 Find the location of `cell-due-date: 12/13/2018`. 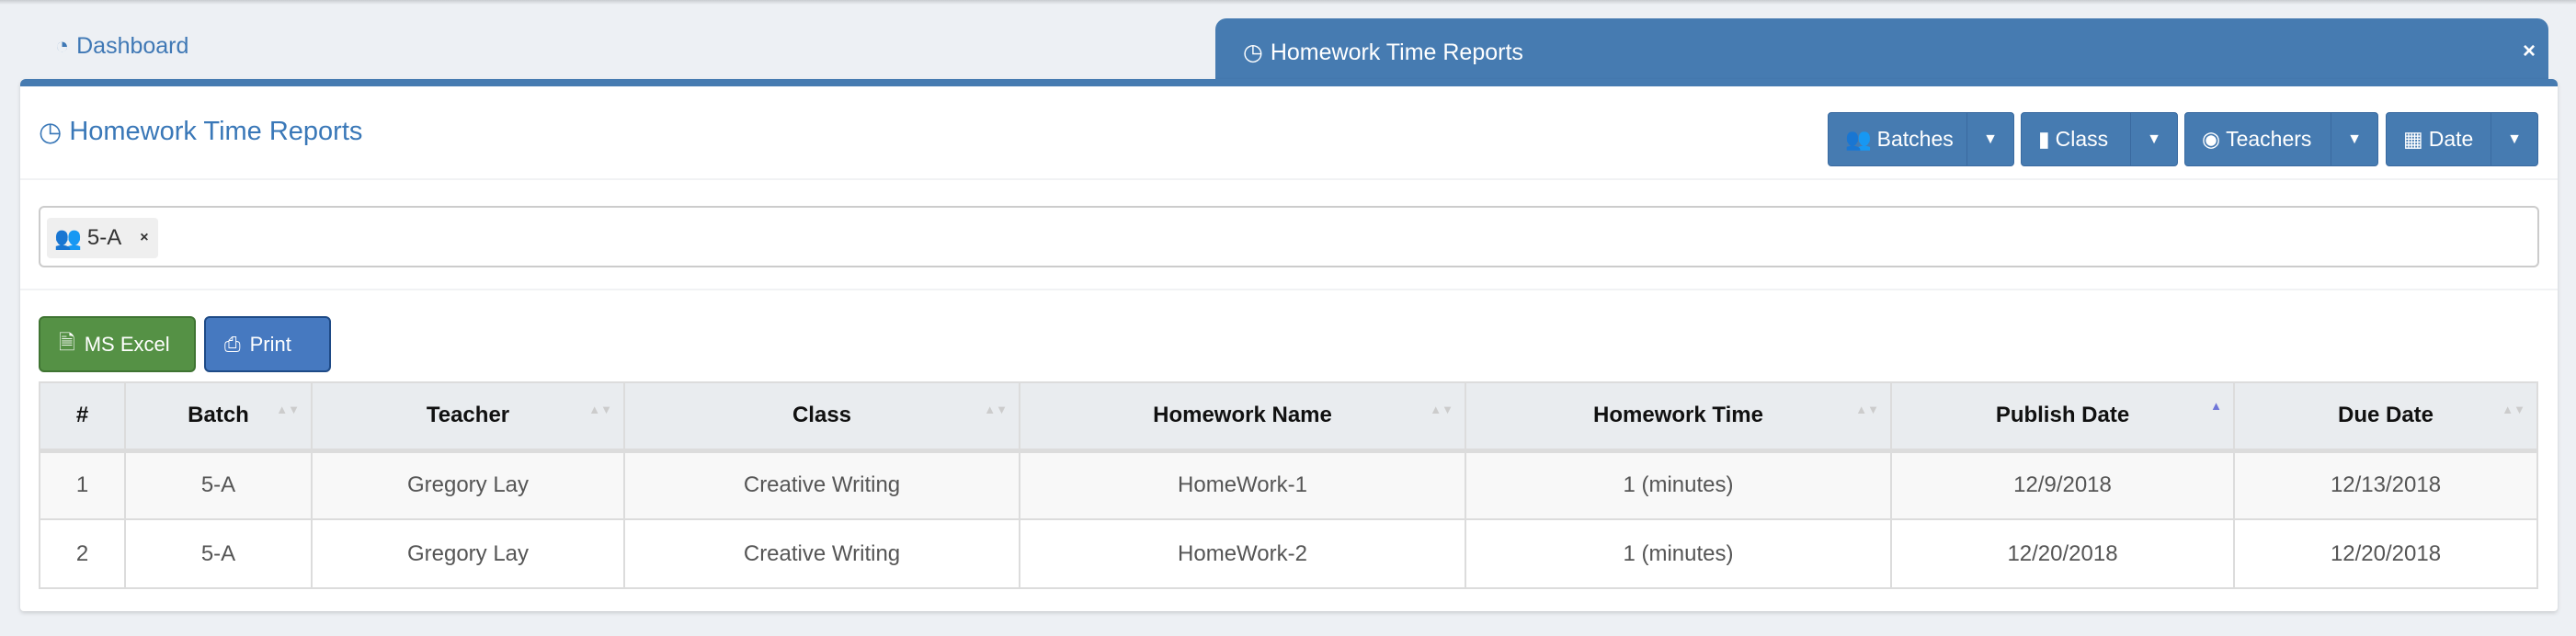

cell-due-date: 12/13/2018 is located at coordinates (2385, 484).